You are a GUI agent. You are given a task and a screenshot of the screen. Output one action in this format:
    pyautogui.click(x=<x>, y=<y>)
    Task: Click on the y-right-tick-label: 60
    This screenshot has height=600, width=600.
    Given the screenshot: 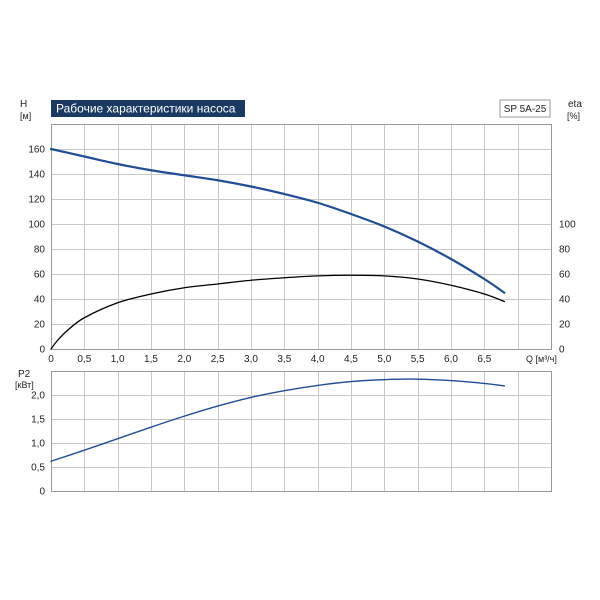 What is the action you would take?
    pyautogui.click(x=565, y=275)
    